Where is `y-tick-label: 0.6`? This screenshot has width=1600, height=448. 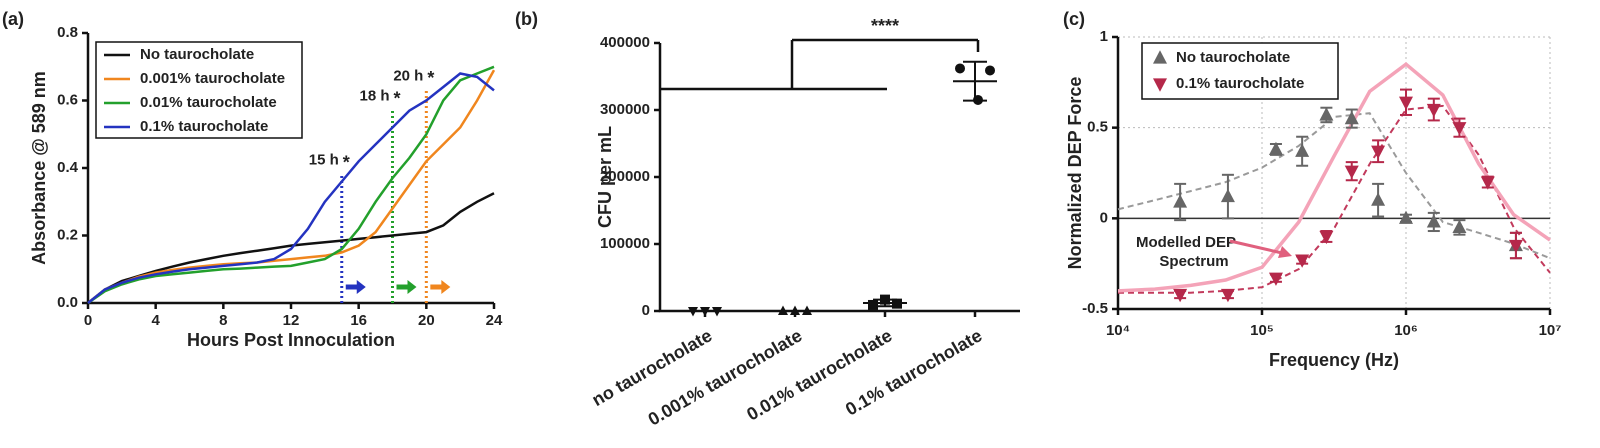
y-tick-label: 0.6 is located at coordinates (67, 99).